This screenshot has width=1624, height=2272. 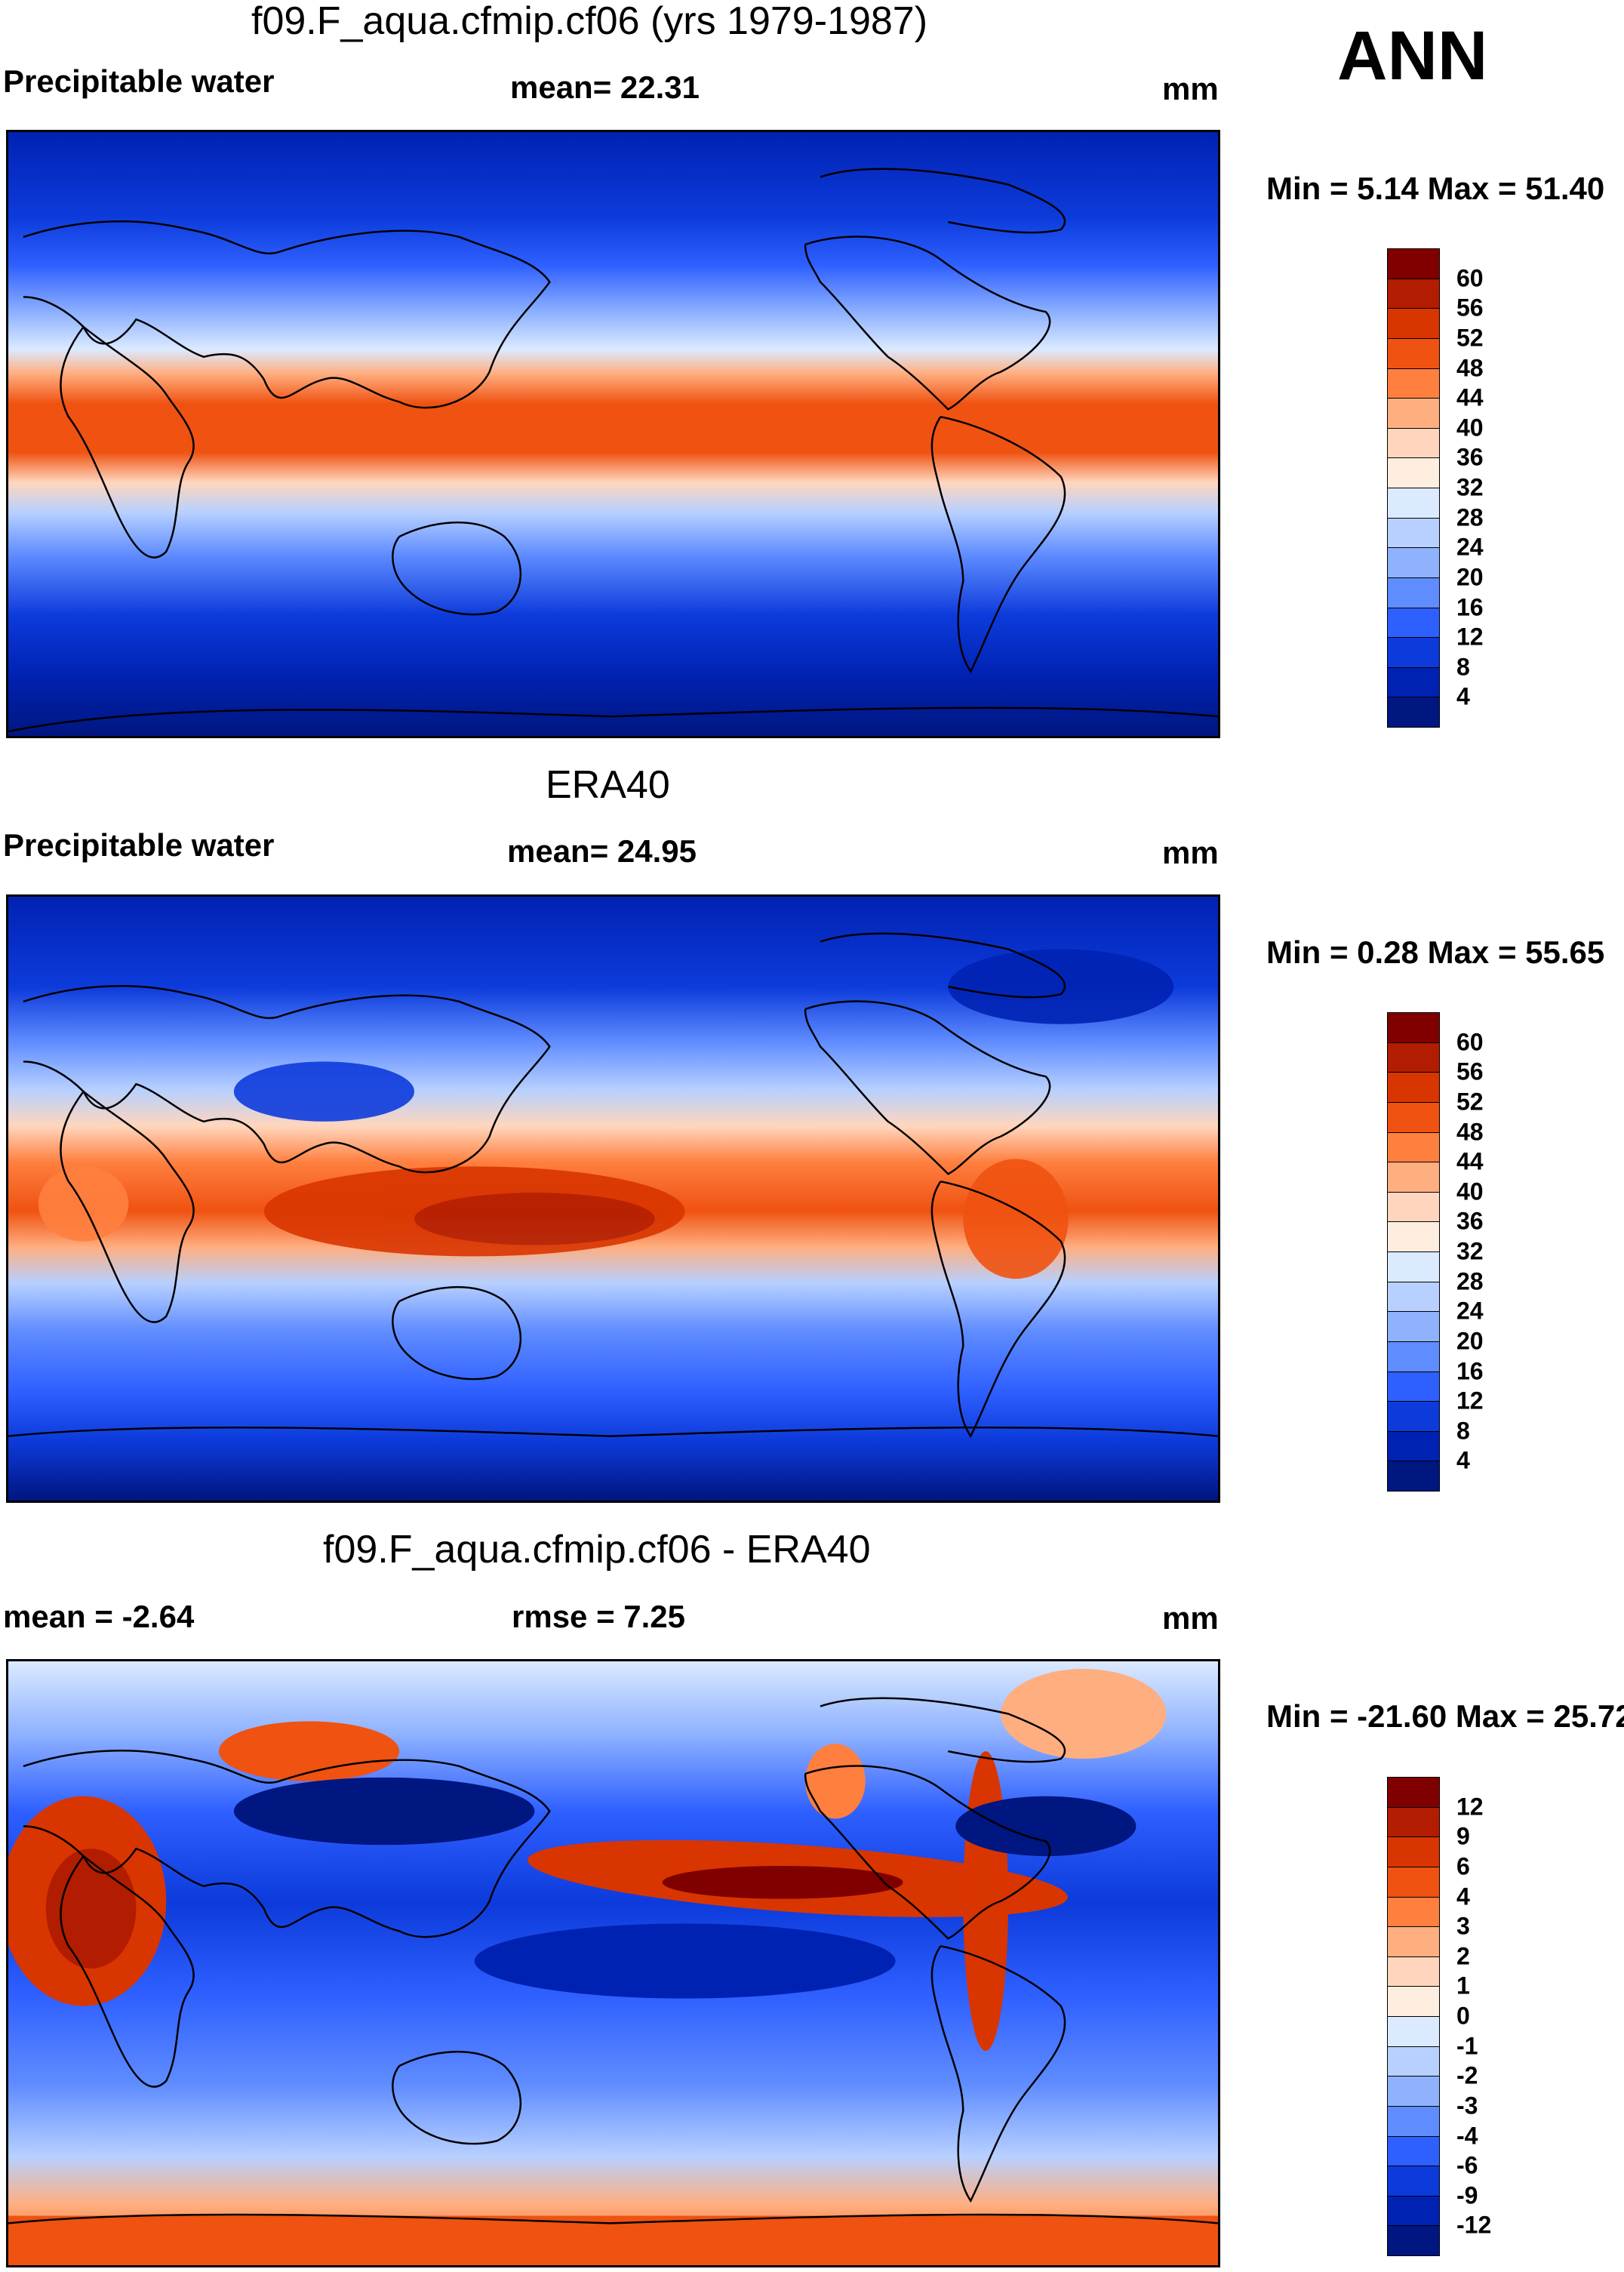 What do you see at coordinates (1463, 1986) in the screenshot?
I see `colorbar-tick-label: 1` at bounding box center [1463, 1986].